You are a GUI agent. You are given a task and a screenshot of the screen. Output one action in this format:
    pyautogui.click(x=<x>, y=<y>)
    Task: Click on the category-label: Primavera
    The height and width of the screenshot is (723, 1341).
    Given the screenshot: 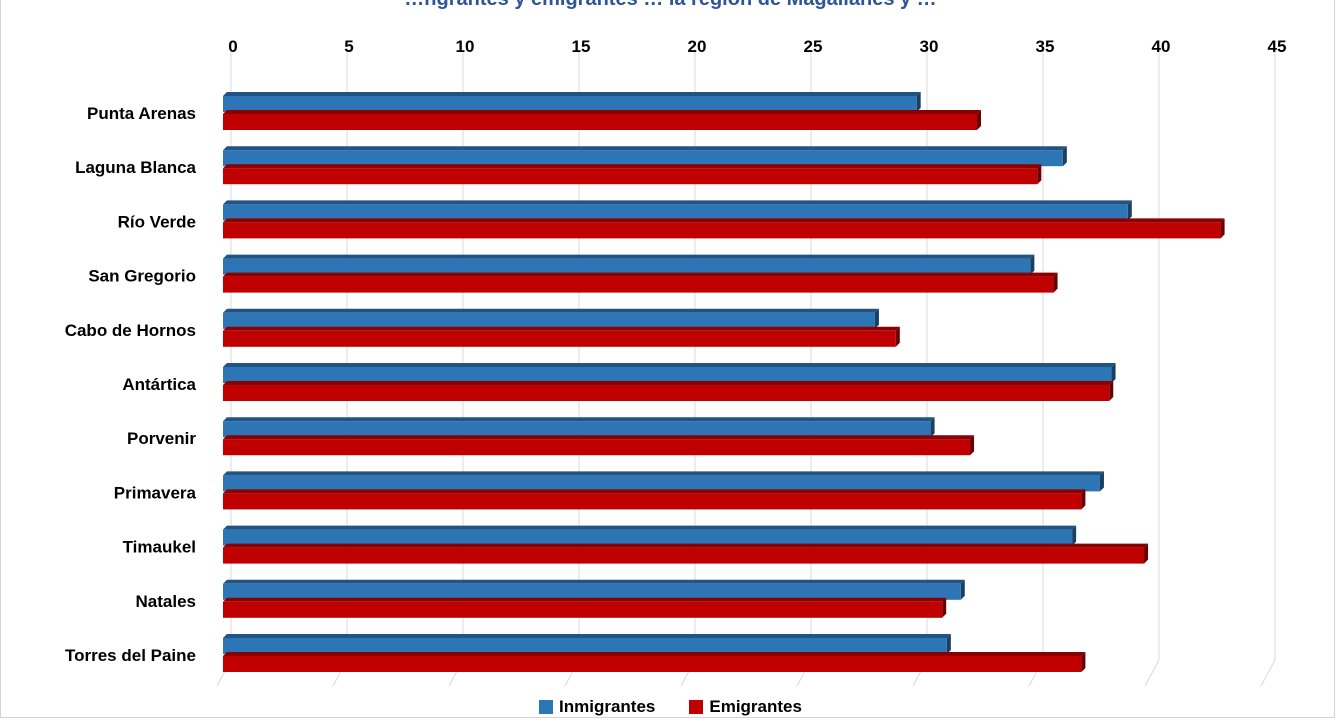 What is the action you would take?
    pyautogui.click(x=155, y=492)
    